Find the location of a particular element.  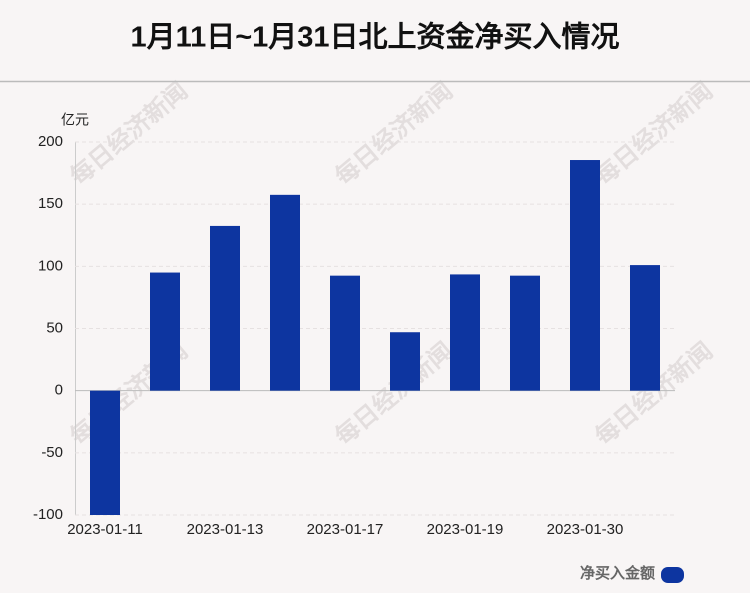

x-tick-label: 2023-01-11 is located at coordinates (105, 529).